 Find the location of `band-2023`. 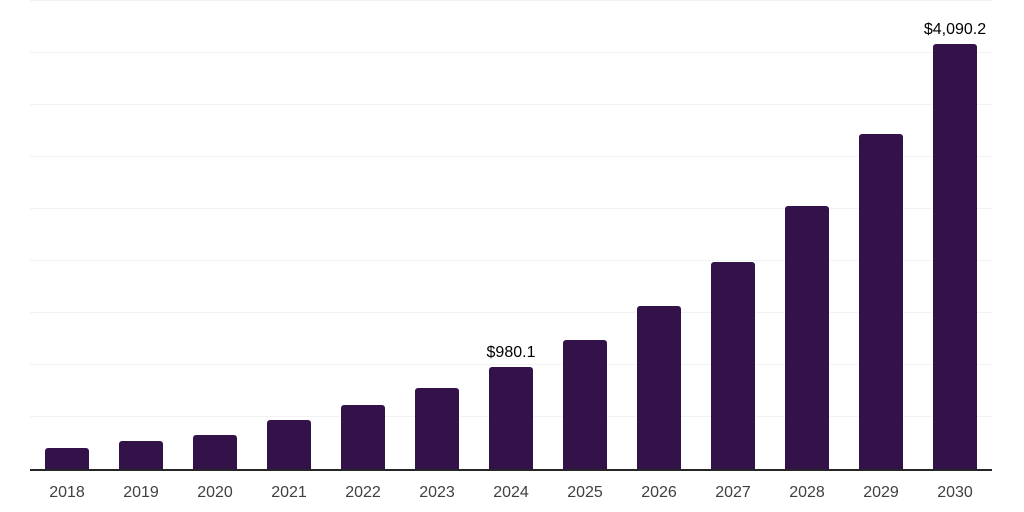

band-2023 is located at coordinates (437, 235).